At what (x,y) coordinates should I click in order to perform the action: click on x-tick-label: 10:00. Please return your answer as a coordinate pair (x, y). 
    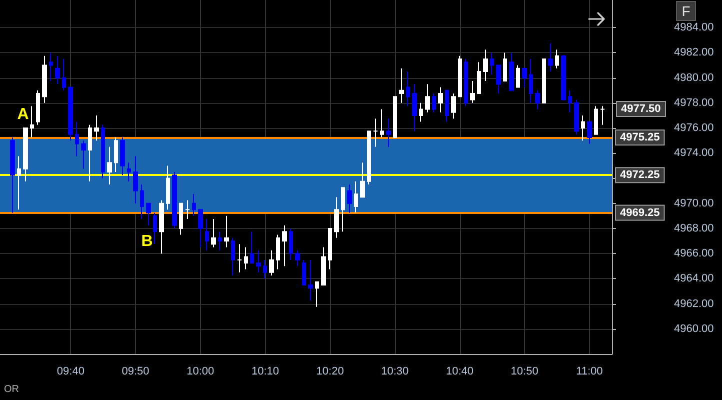
    Looking at the image, I should click on (200, 372).